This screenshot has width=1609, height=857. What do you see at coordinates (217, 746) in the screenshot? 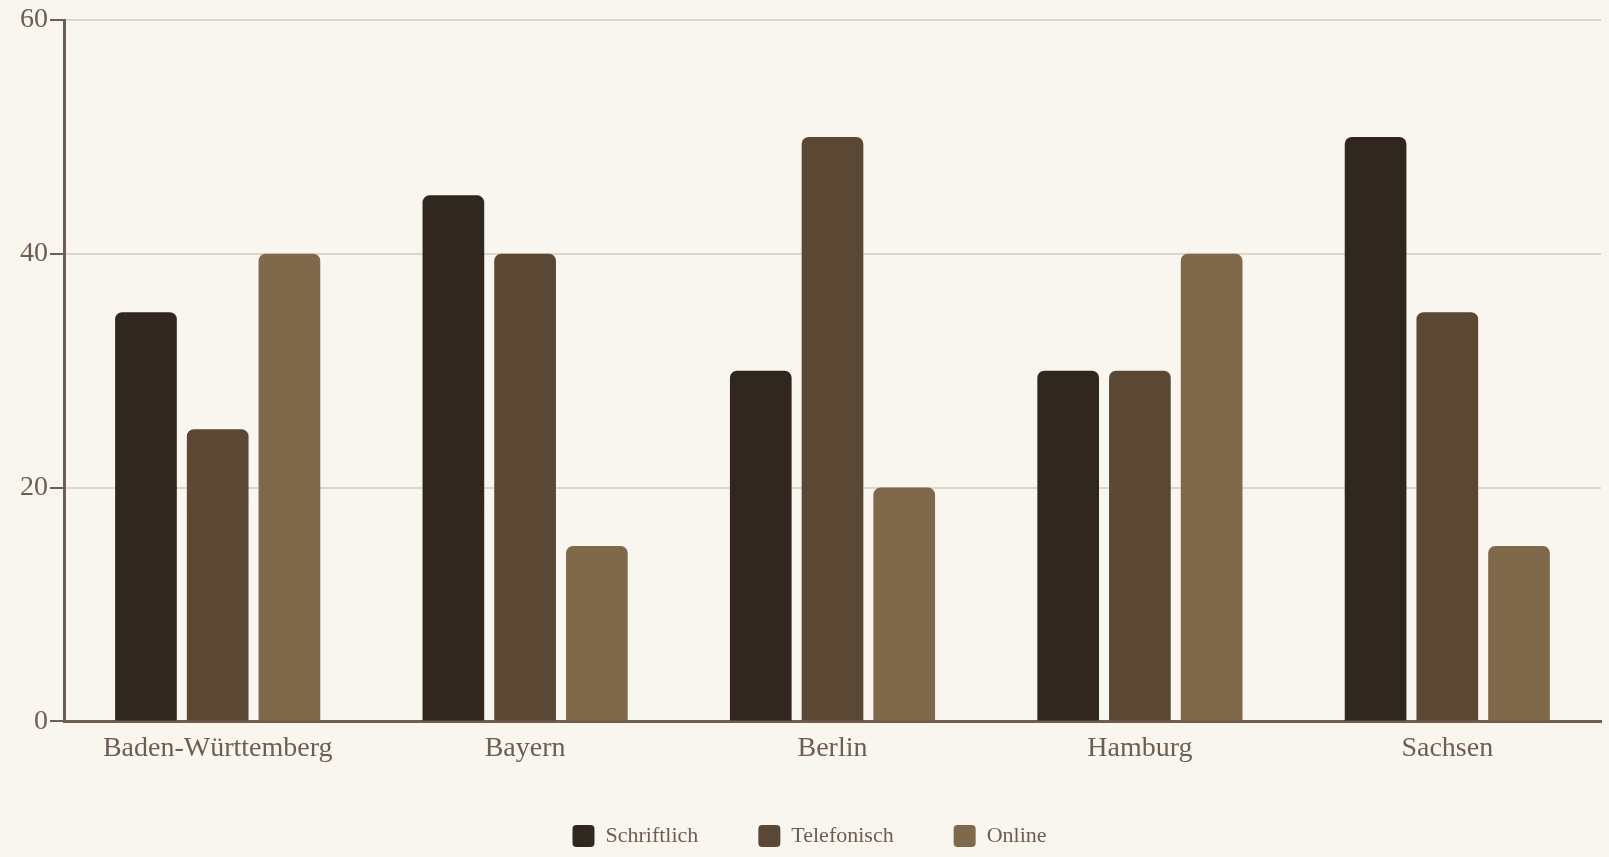
I see `x-tick-label: Baden-Württemberg` at bounding box center [217, 746].